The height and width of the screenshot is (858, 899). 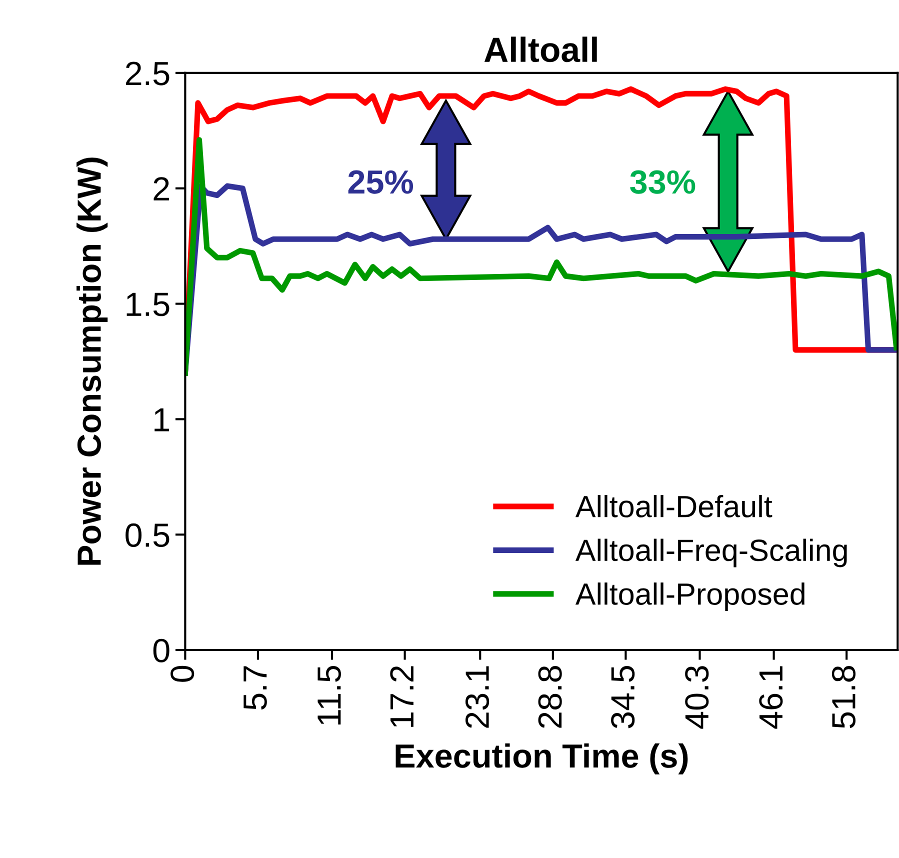 I want to click on x-tick-label: 0, so click(x=182, y=674).